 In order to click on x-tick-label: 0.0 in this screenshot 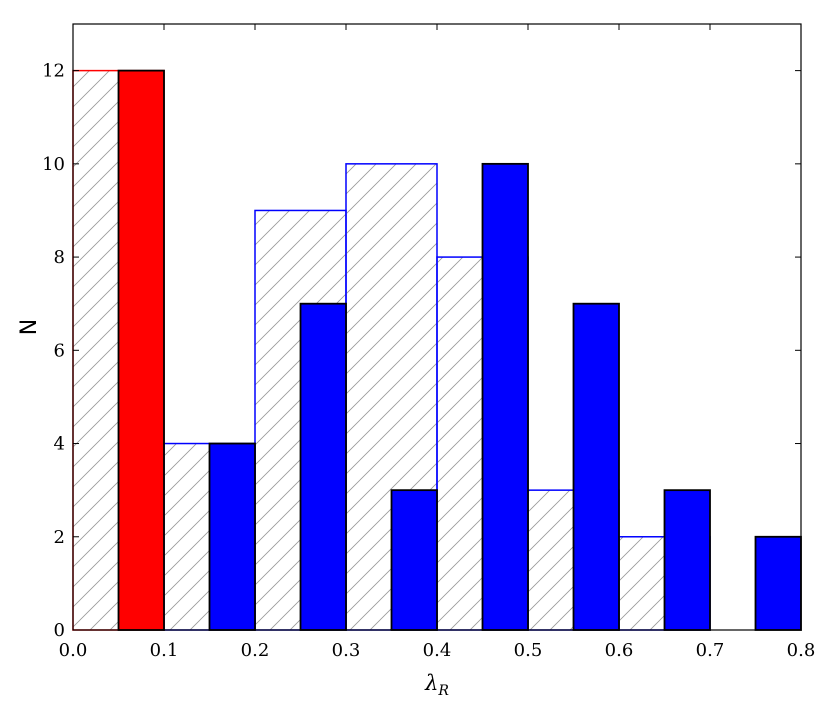, I will do `click(73, 650)`.